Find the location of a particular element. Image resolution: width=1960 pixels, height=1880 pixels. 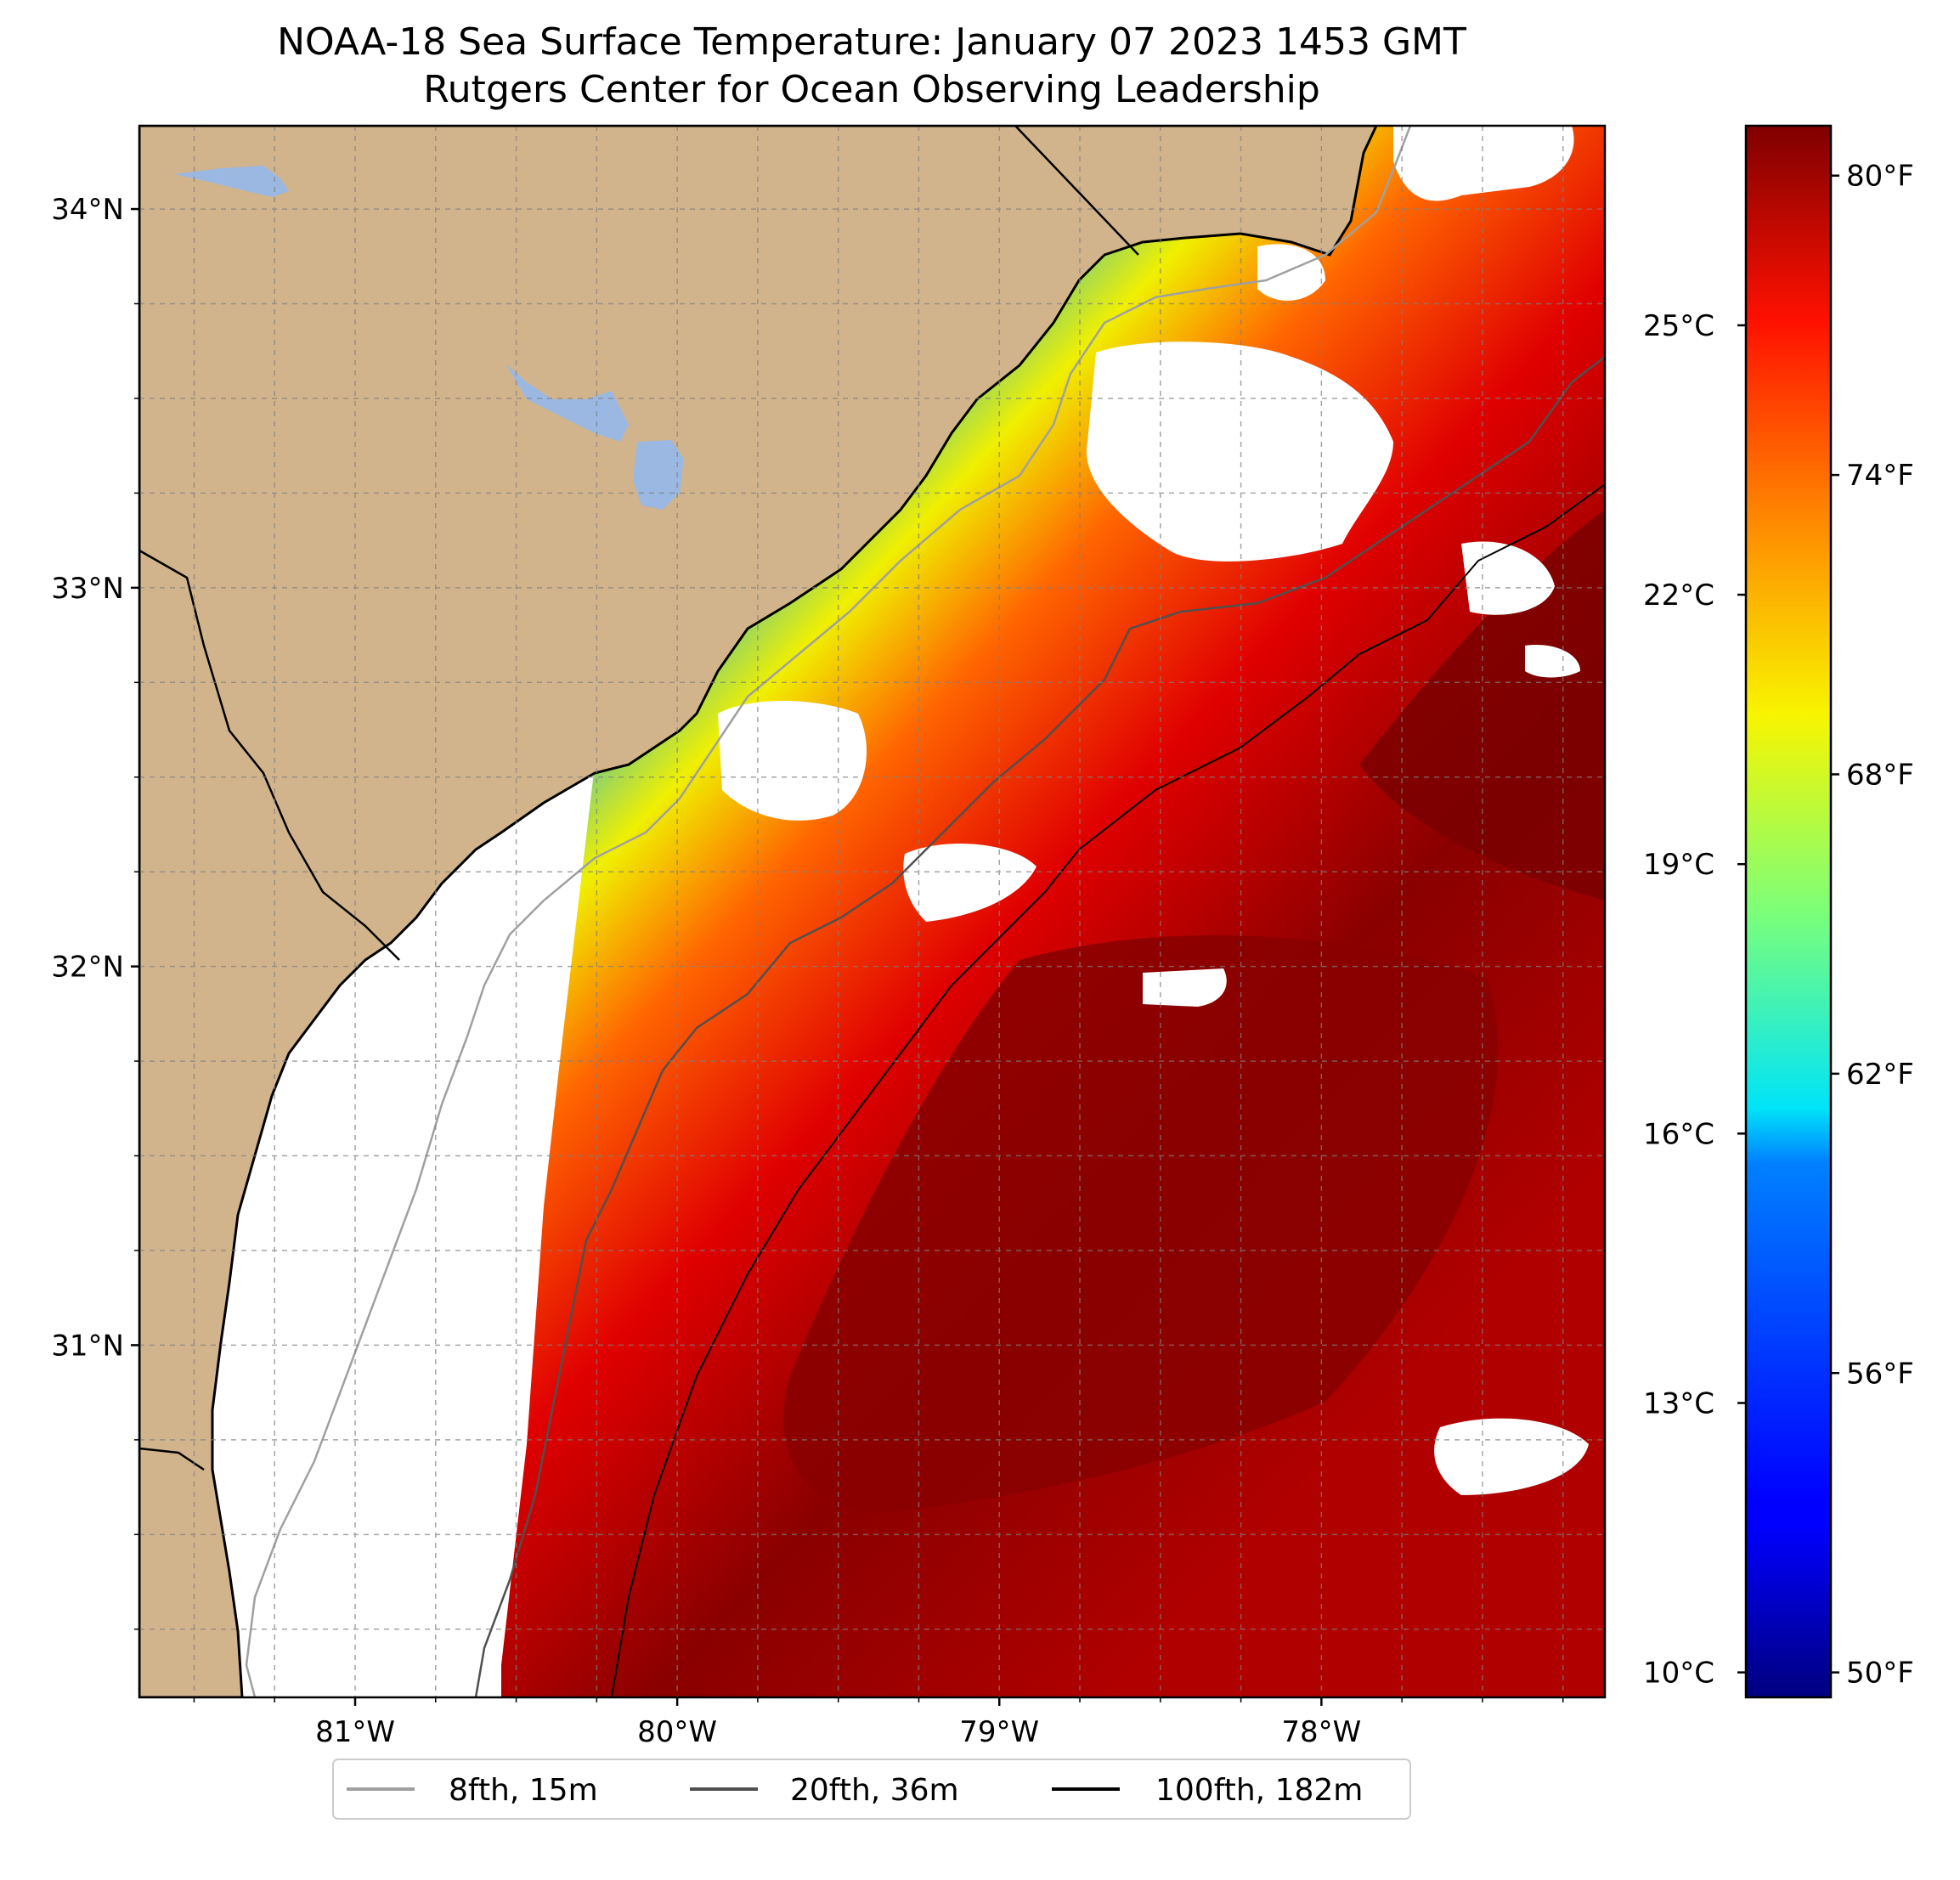

legend-frame is located at coordinates (872, 1790).